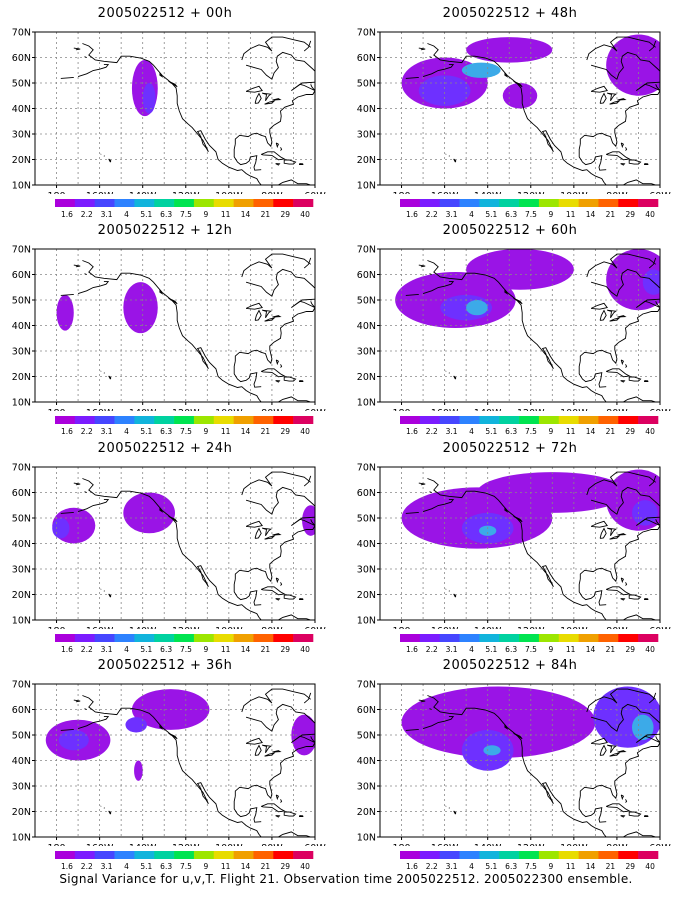 This screenshot has height=900, width=692. I want to click on lon-tick-label: 180, so click(401, 409).